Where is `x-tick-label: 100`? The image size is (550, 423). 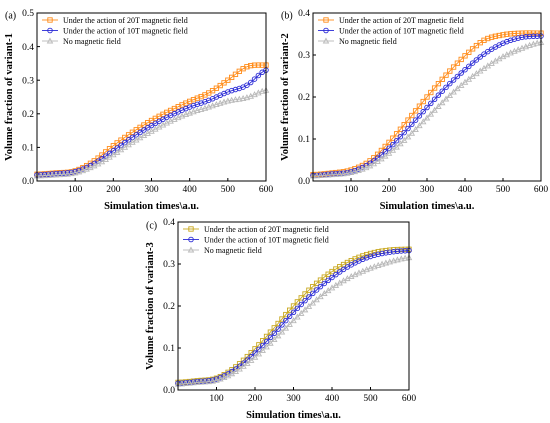
x-tick-label: 100 is located at coordinates (75, 190).